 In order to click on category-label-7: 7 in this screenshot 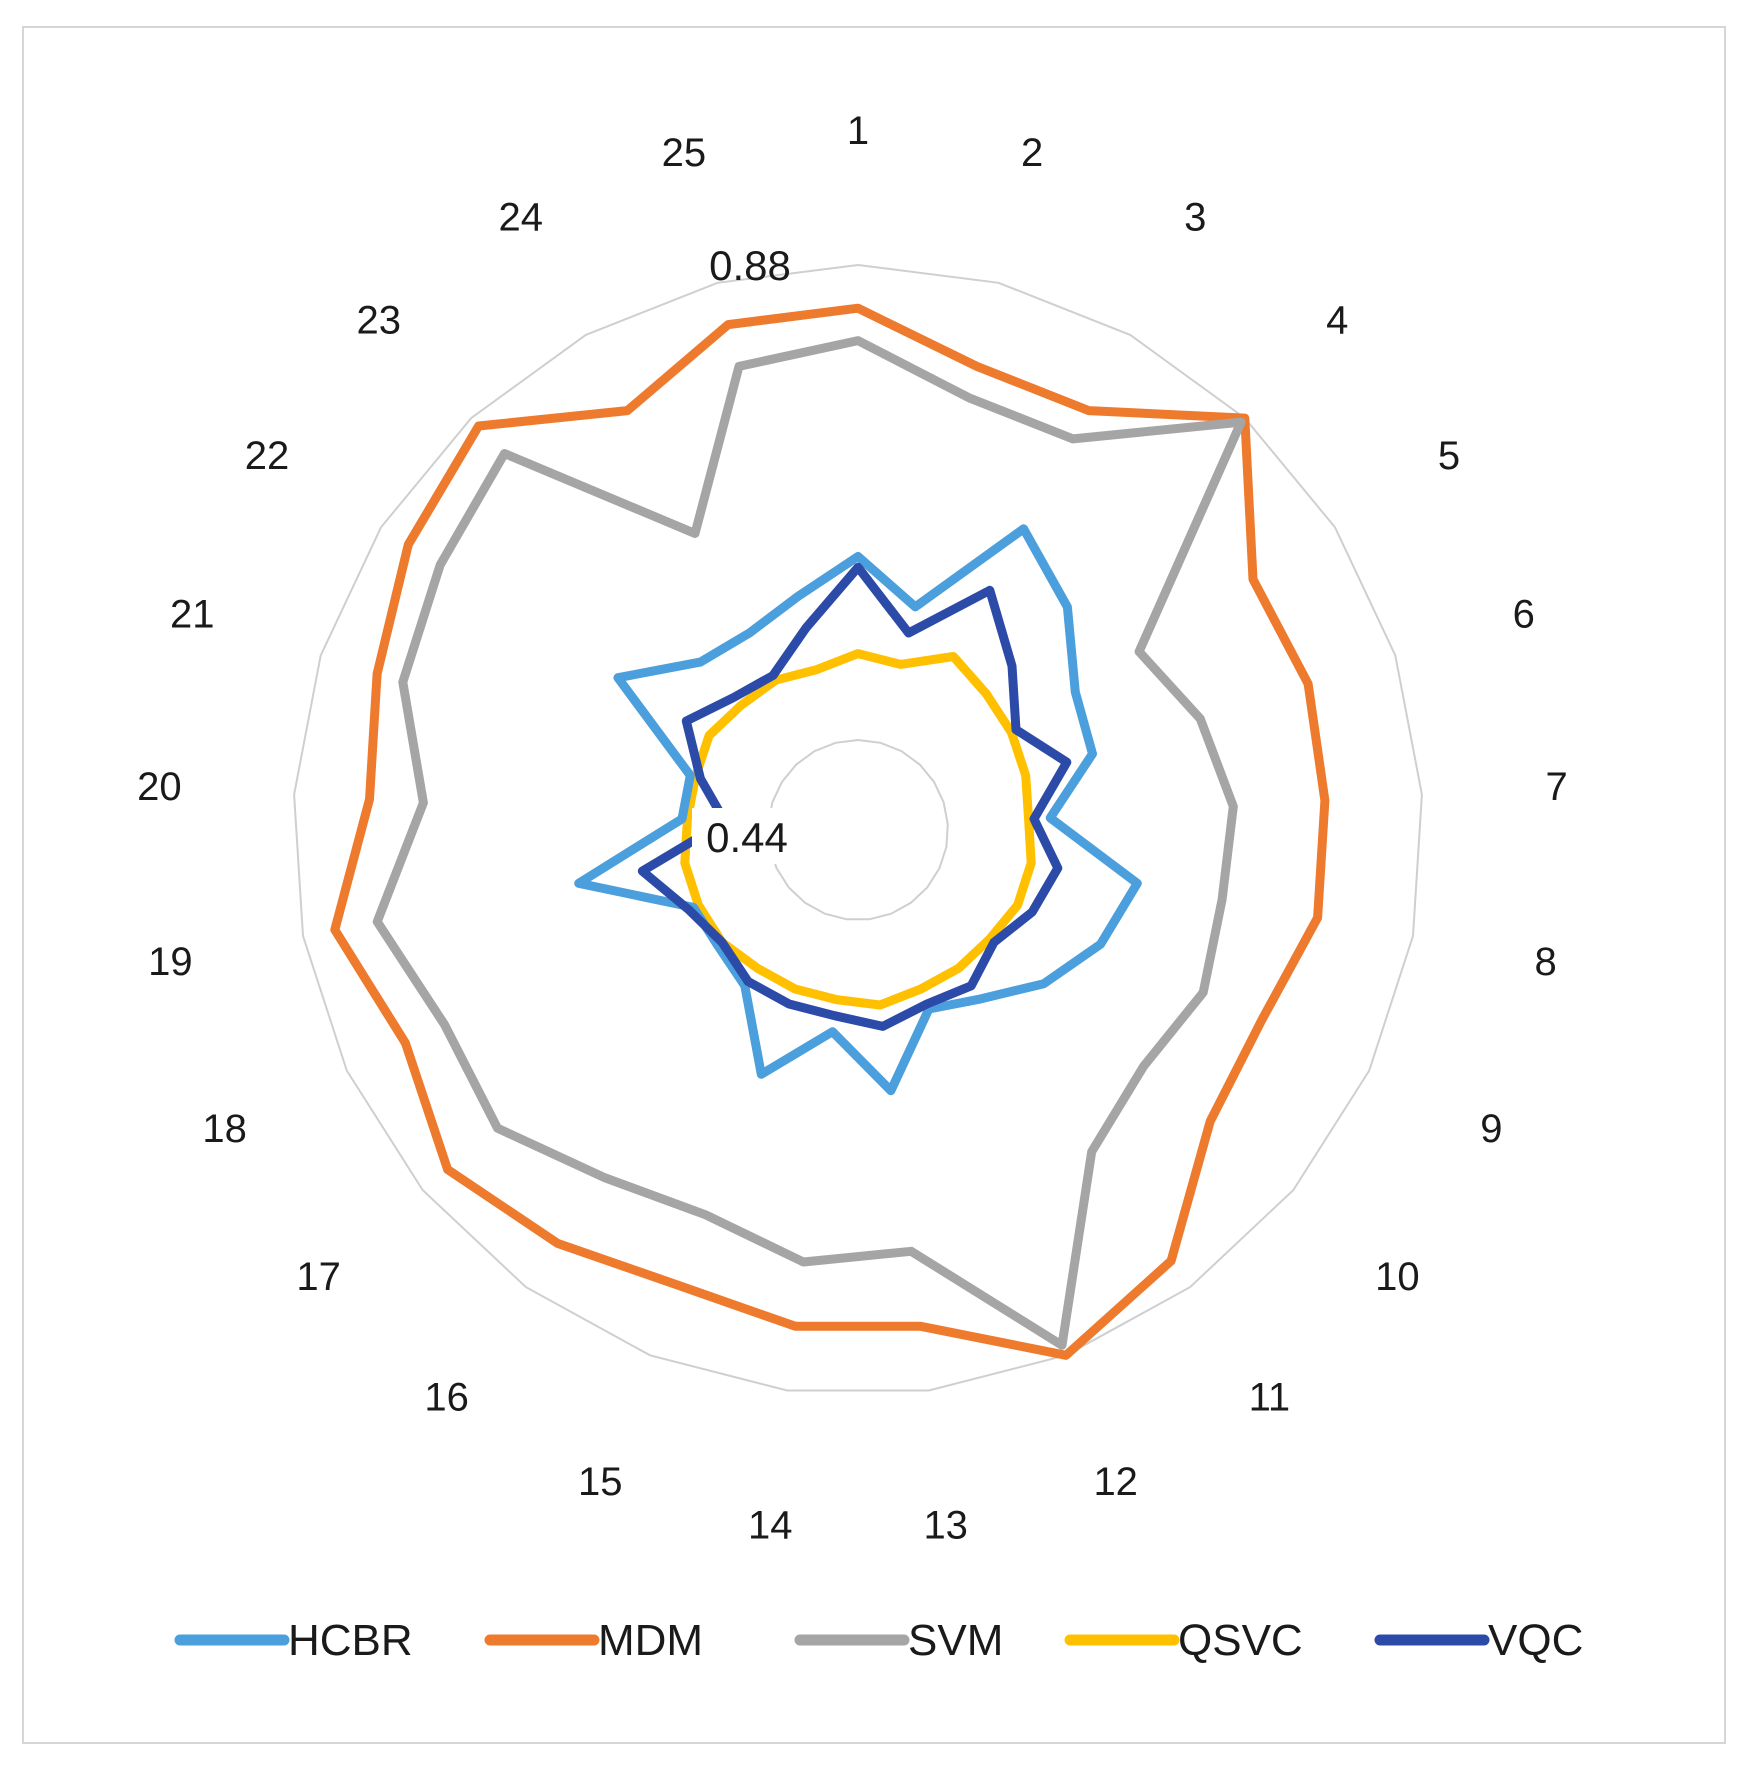, I will do `click(1556, 787)`.